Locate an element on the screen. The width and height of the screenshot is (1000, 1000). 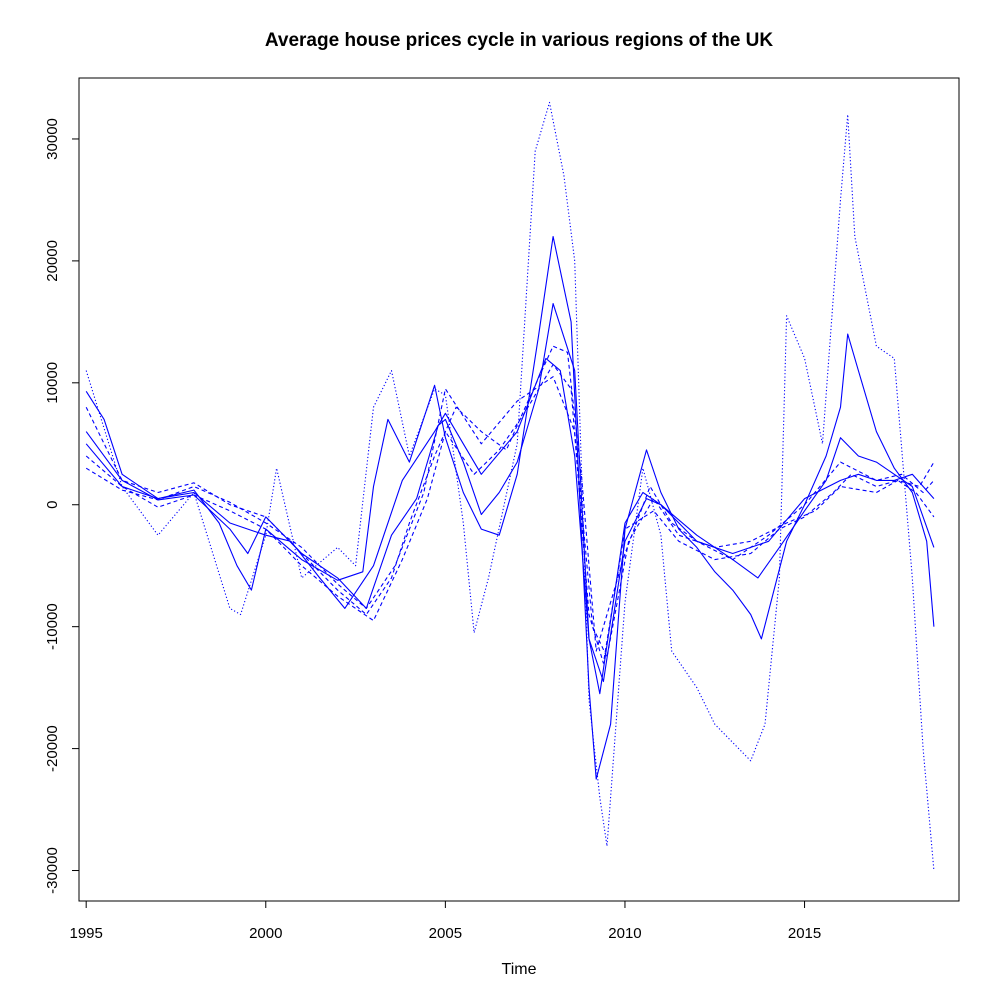
y-tick-label-0: -30000 is located at coordinates (52, 870).